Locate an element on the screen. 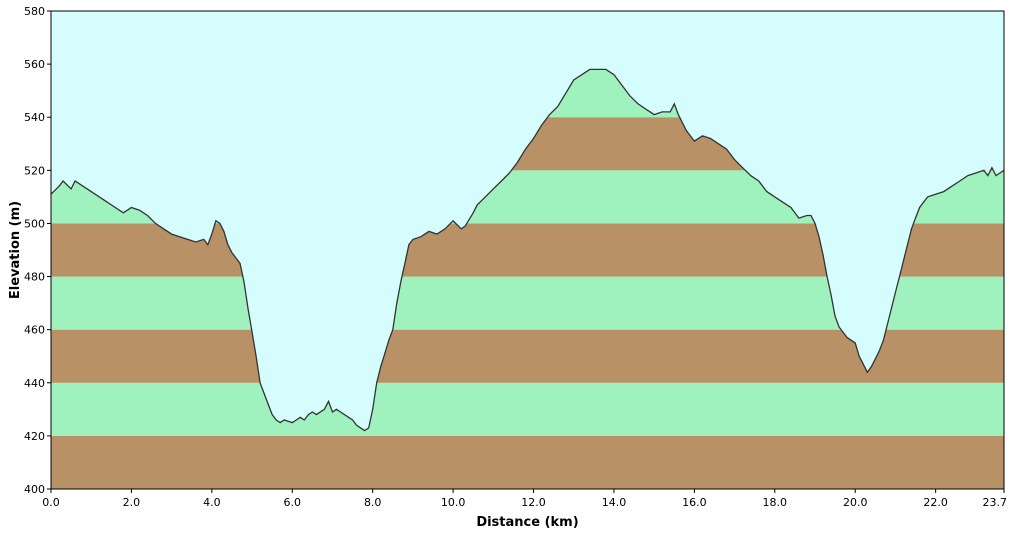 The width and height of the screenshot is (1009, 537). y-tick-label: 460 is located at coordinates (34, 330).